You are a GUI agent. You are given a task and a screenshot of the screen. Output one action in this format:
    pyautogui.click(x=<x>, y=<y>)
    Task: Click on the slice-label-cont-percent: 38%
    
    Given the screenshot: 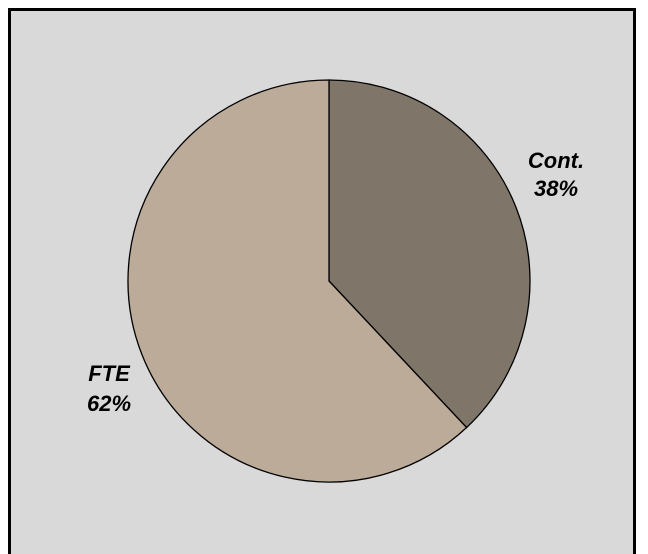 What is the action you would take?
    pyautogui.click(x=556, y=188)
    